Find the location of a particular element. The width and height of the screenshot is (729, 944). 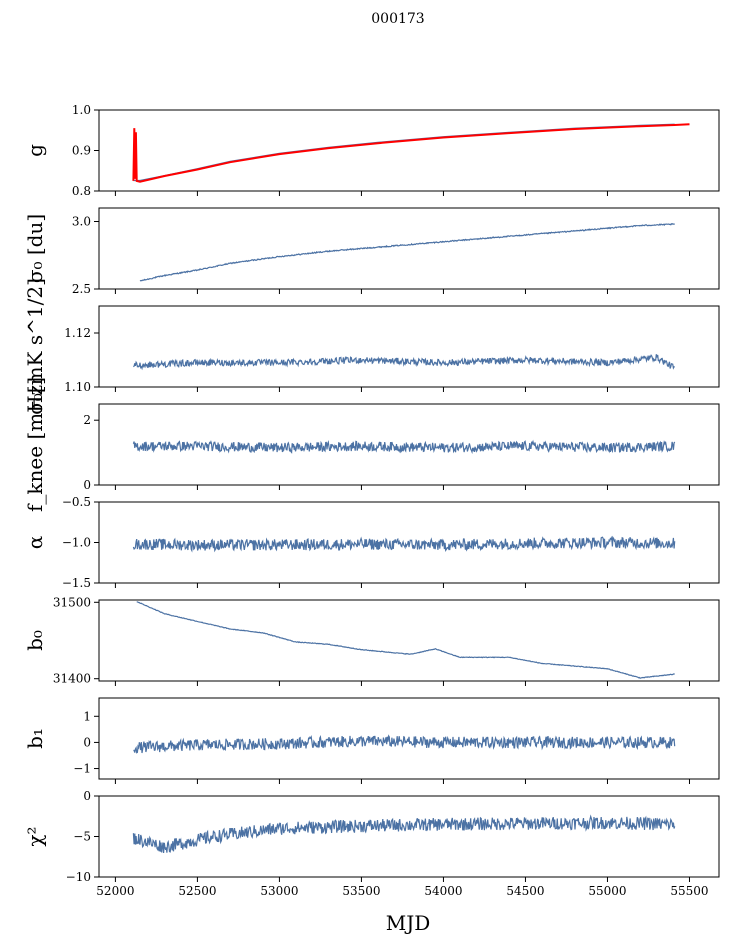

panel-sigma0-du: 2.5 3.0 σ₀ [du] is located at coordinates (371, 251).